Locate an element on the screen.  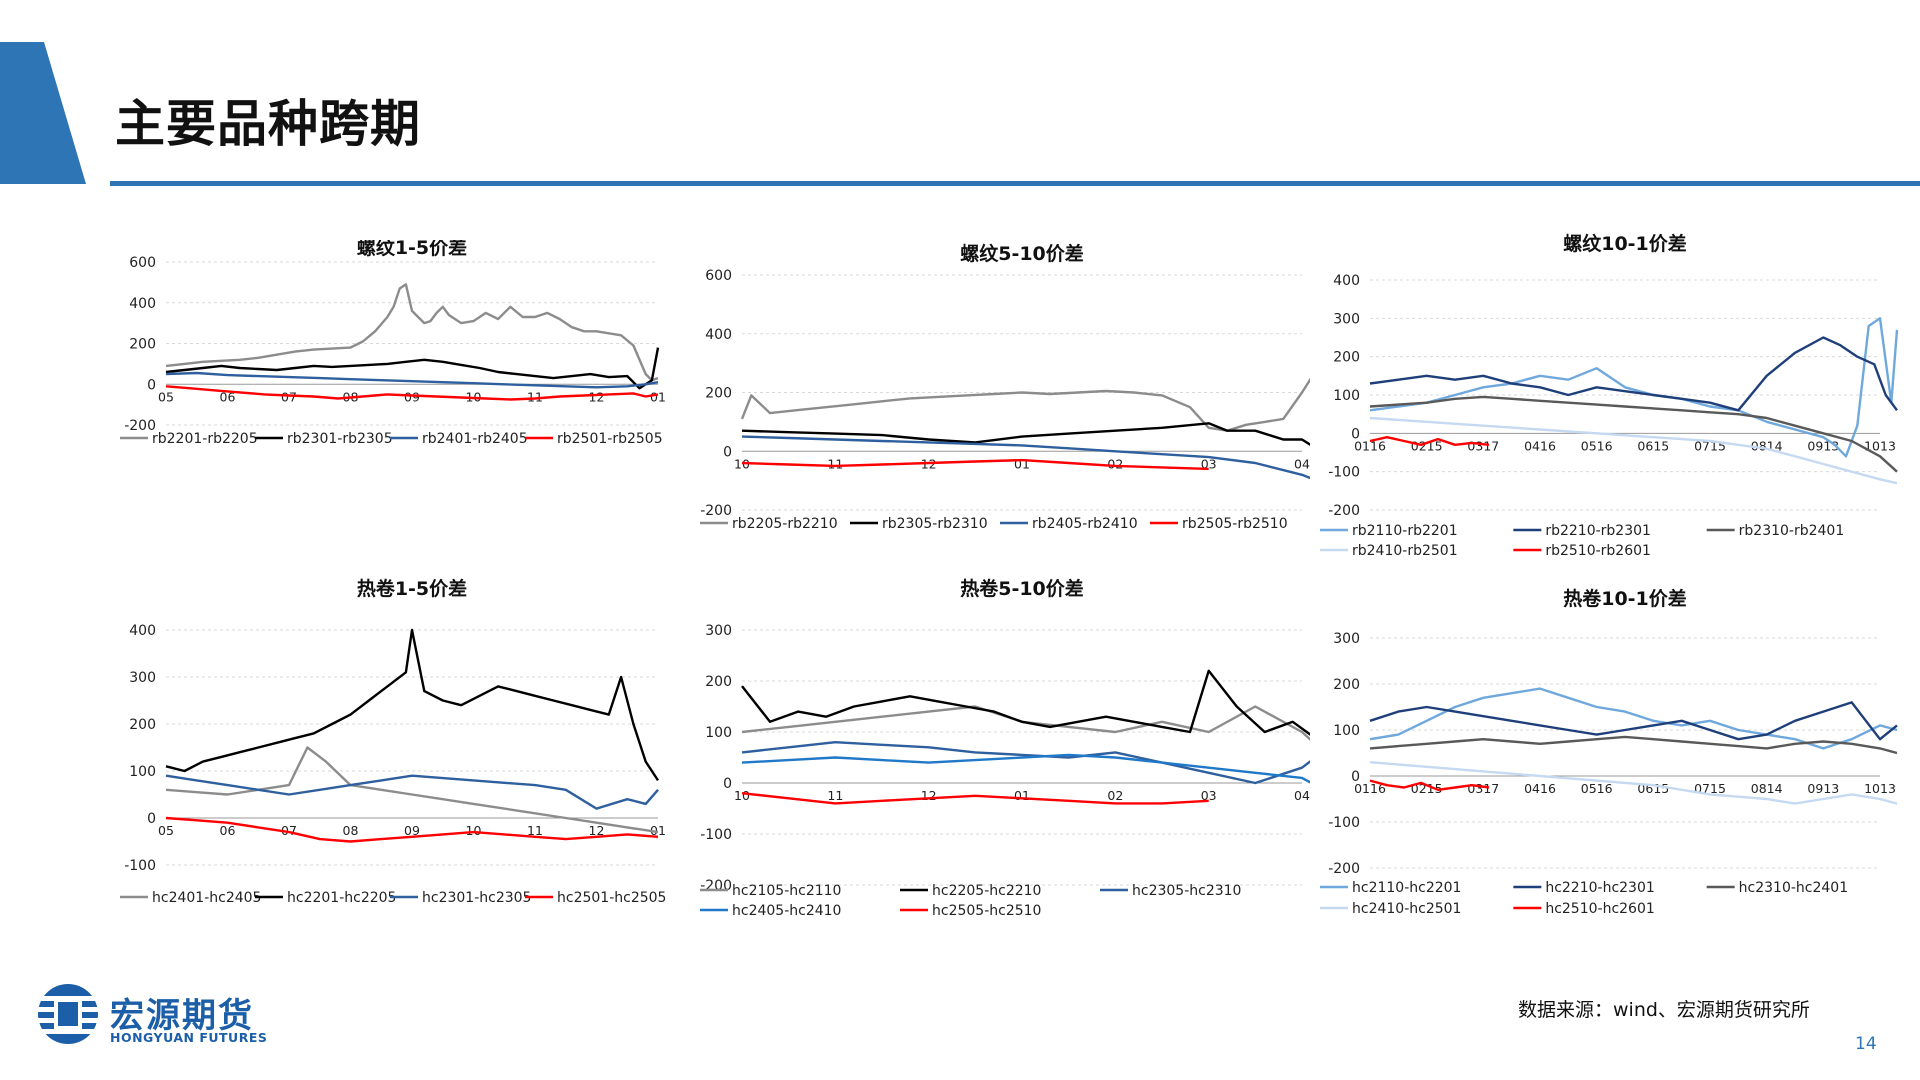
series-line-rb2410-rb2501 is located at coordinates (1633, 450).